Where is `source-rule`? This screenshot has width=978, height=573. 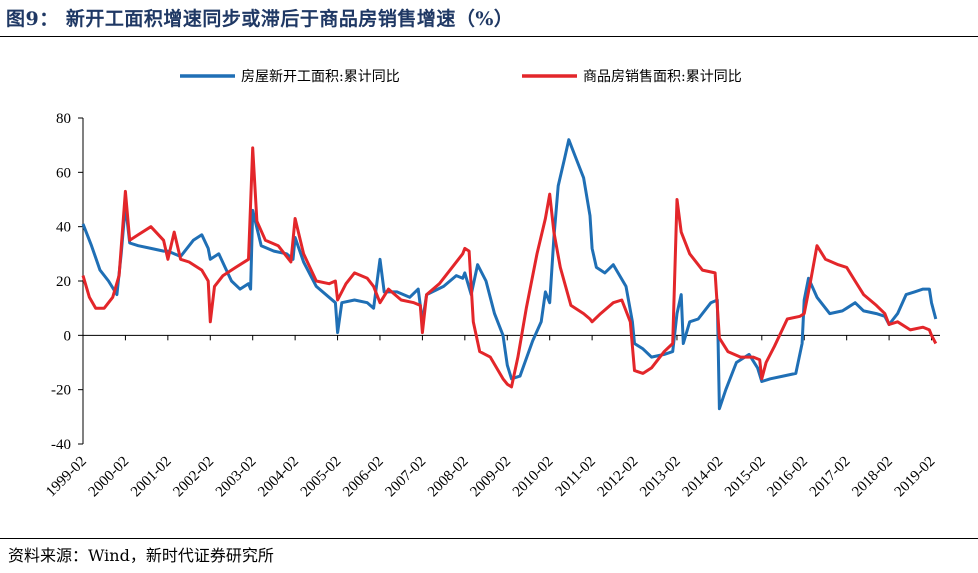 source-rule is located at coordinates (489, 538).